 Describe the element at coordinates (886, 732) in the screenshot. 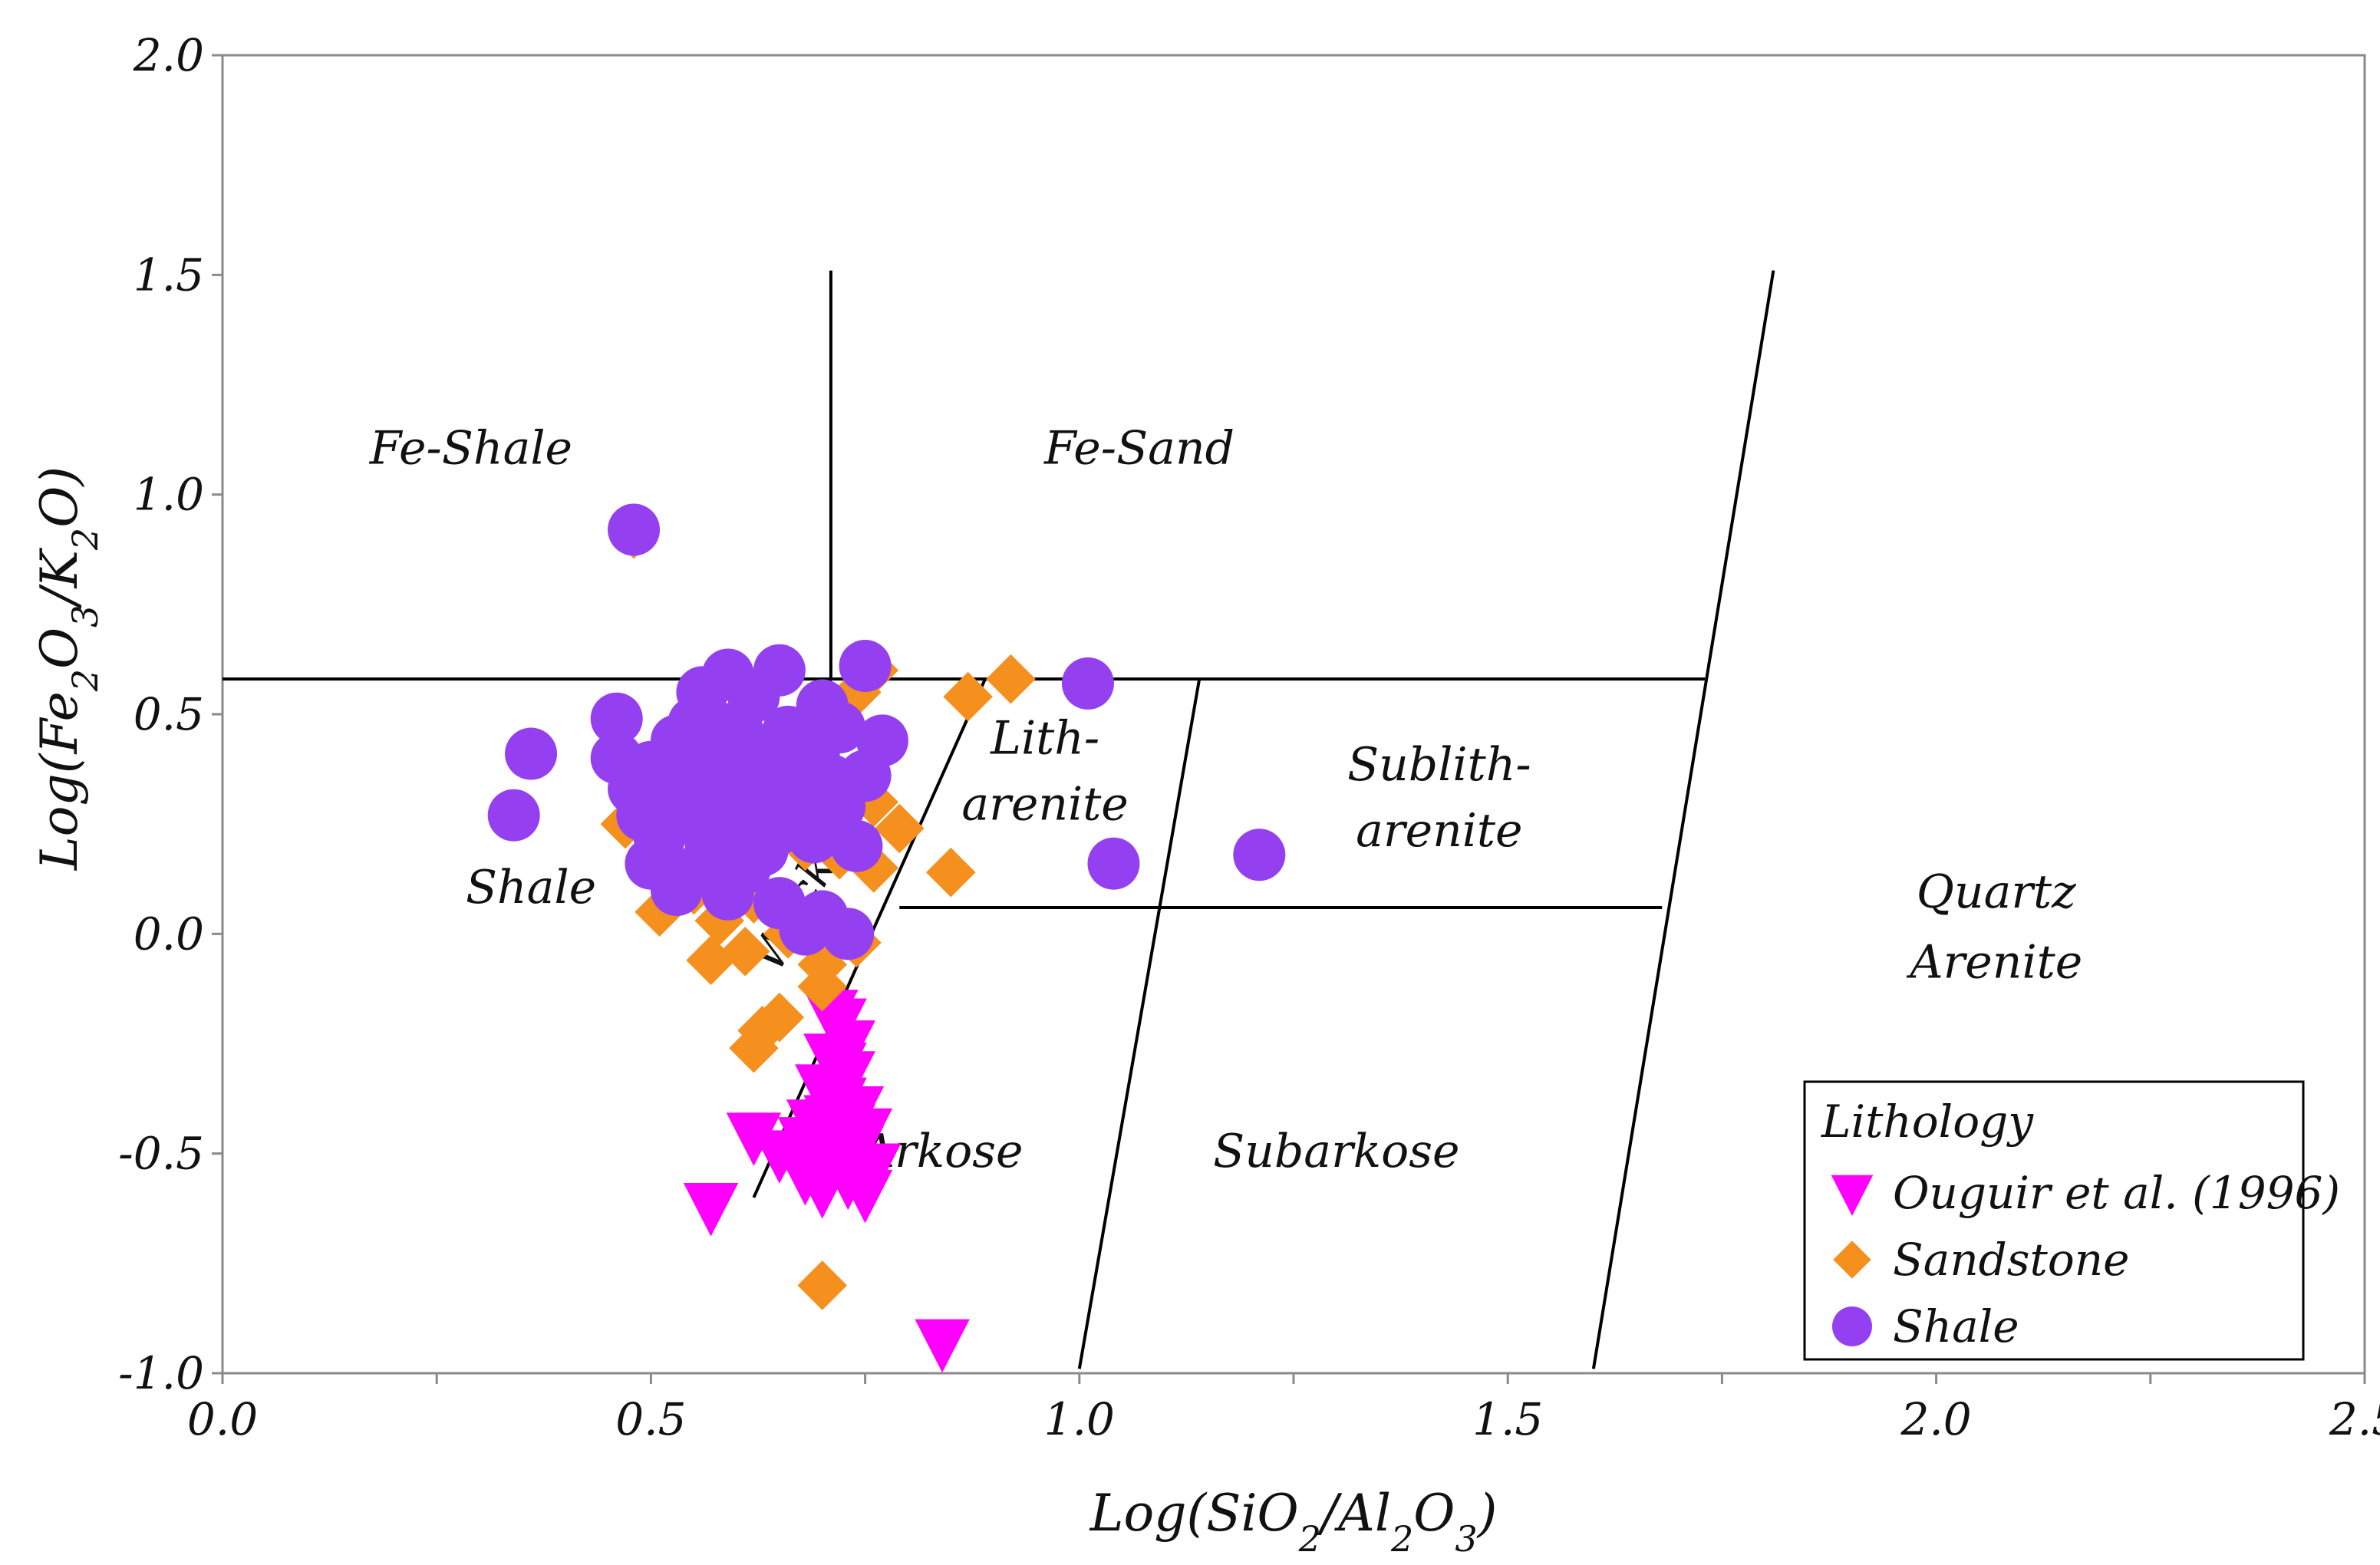

I see `series-circle` at that location.